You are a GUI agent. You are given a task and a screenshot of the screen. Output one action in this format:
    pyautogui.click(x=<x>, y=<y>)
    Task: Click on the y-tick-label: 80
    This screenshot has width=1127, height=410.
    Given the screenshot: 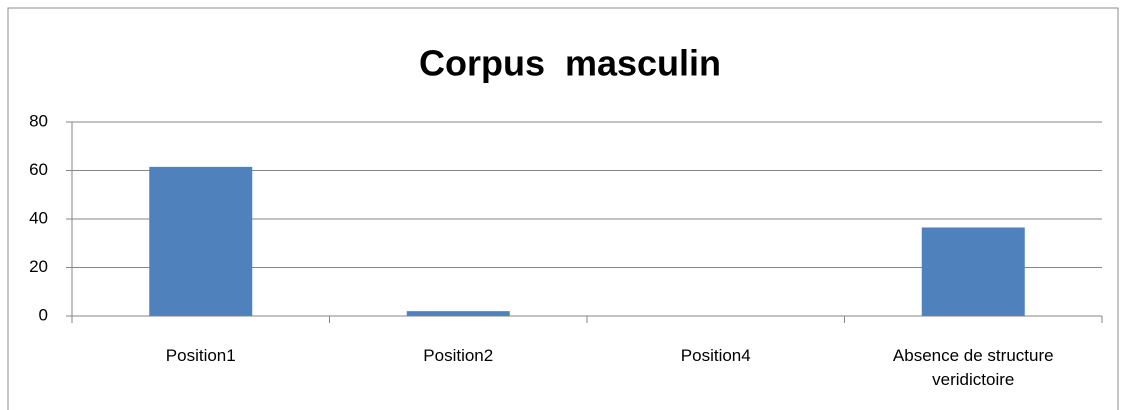 What is the action you would take?
    pyautogui.click(x=38, y=120)
    